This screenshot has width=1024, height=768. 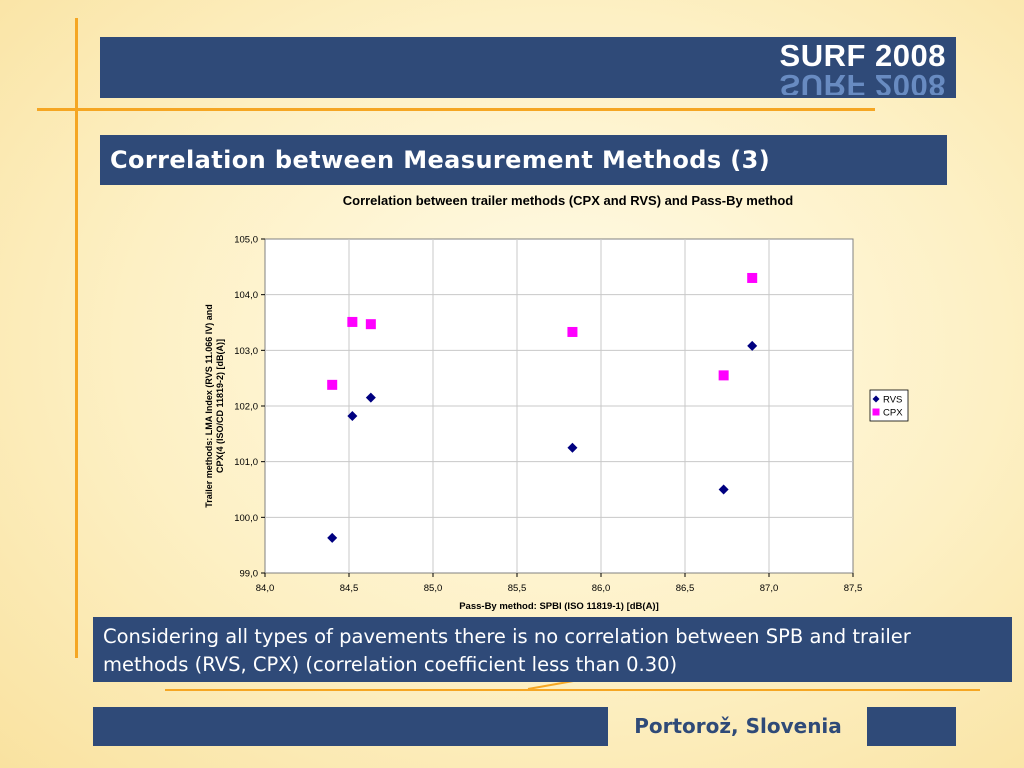 I want to click on surf-2008-logo: SURF 2008 SURF 2008, so click(x=862, y=67).